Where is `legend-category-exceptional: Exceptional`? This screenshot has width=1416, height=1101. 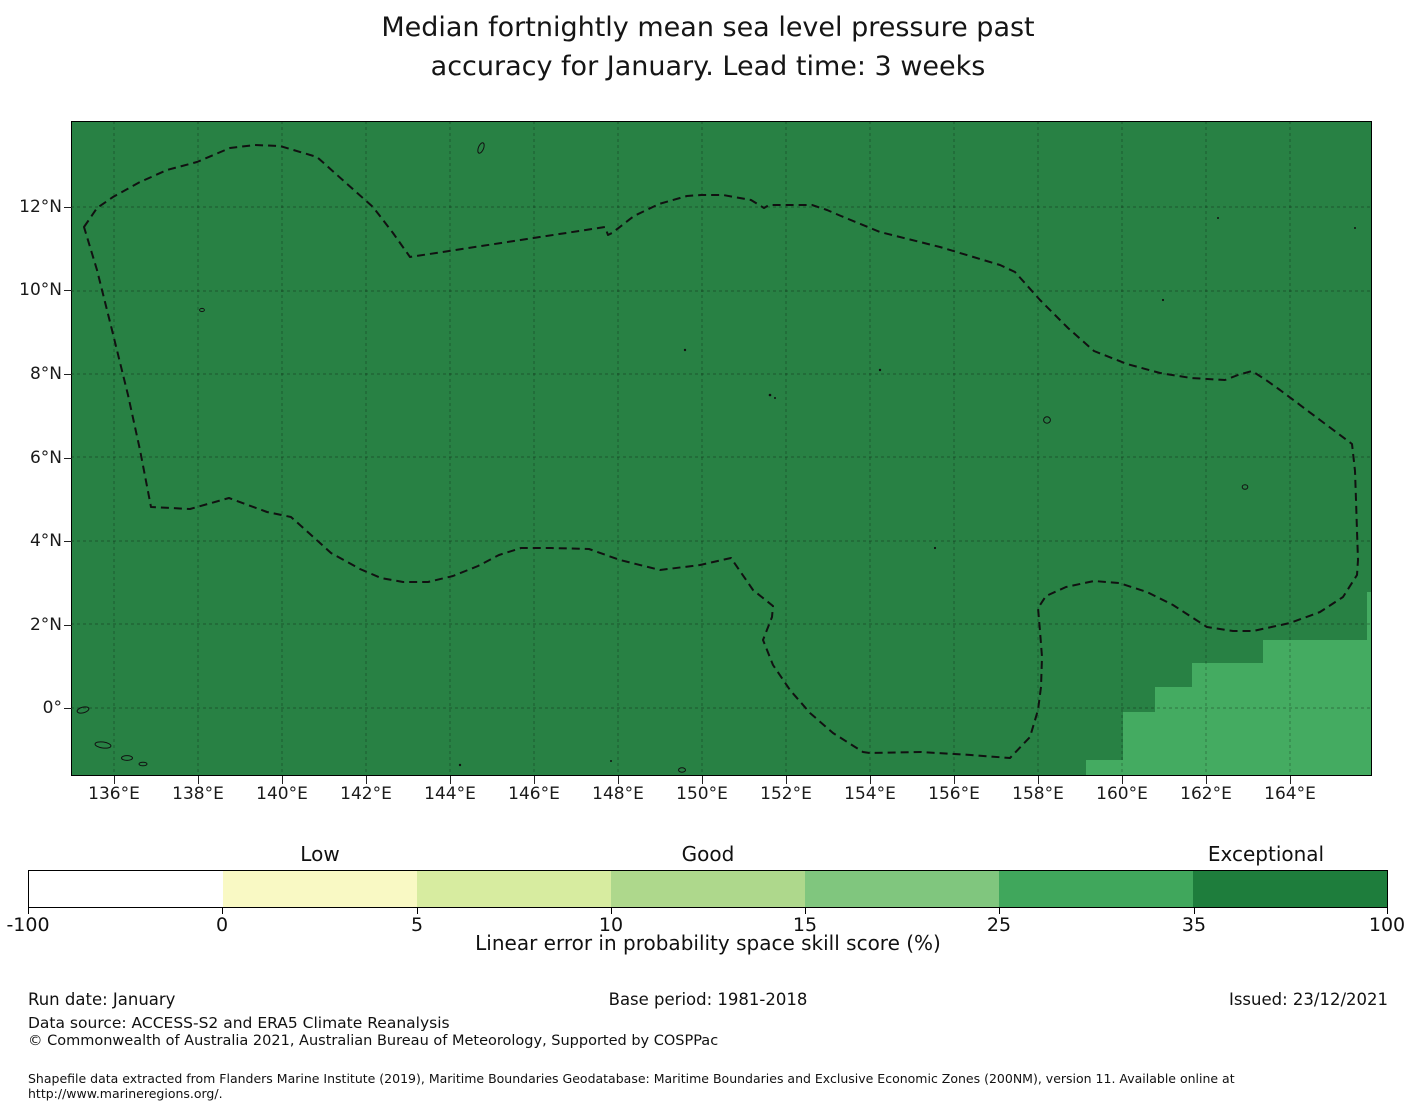 legend-category-exceptional: Exceptional is located at coordinates (1266, 854).